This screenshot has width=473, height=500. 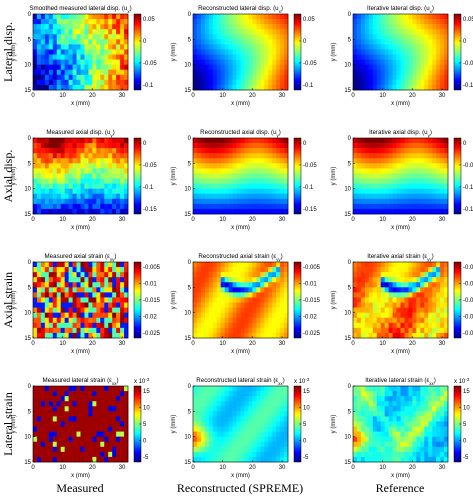 What do you see at coordinates (252, 96) in the screenshot?
I see `x-tick-label: 20` at bounding box center [252, 96].